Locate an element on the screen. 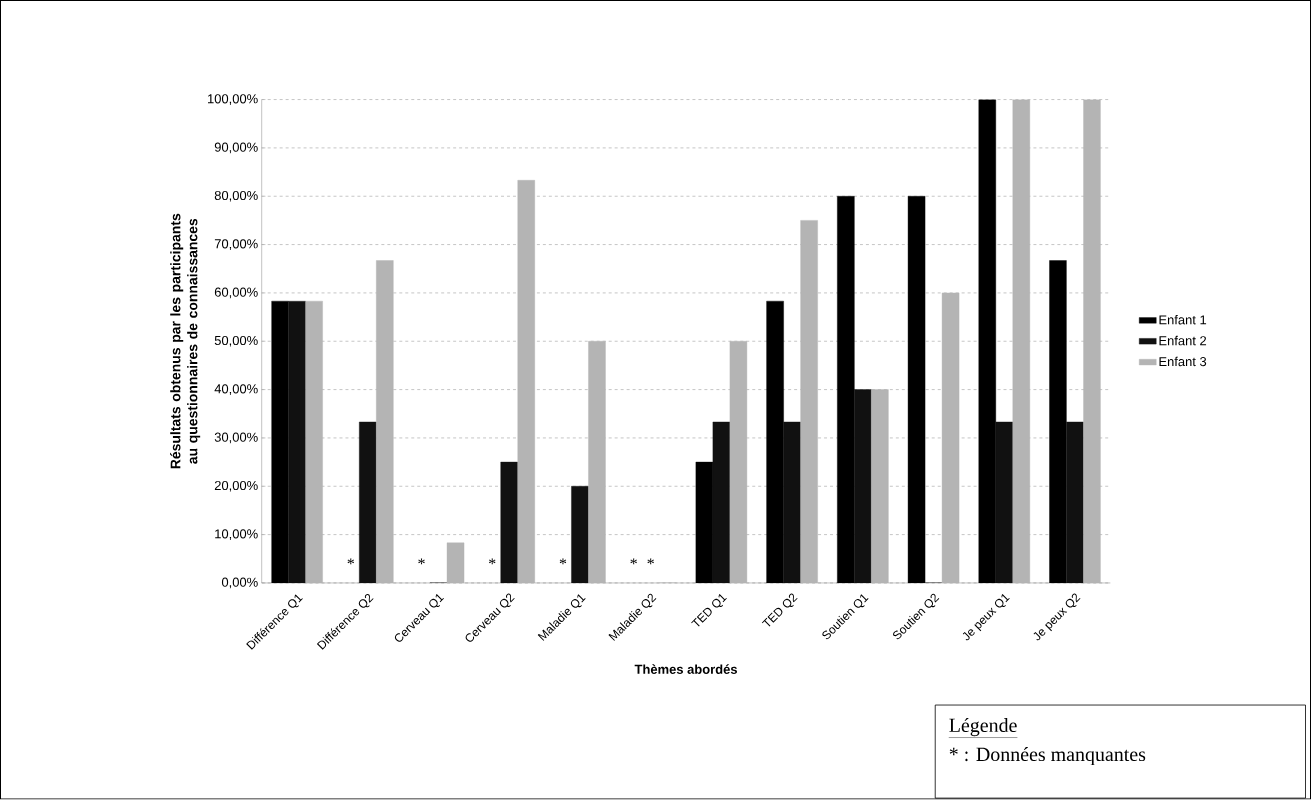 Image resolution: width=1311 pixels, height=800 pixels. text: Légende is located at coordinates (983, 727).